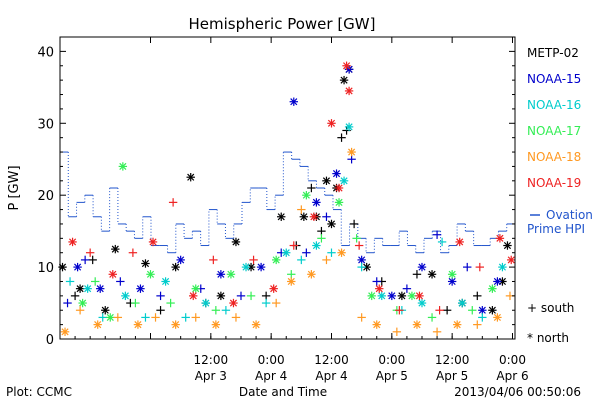  Describe the element at coordinates (45, 268) in the screenshot. I see `y-tick-label: 10` at that location.